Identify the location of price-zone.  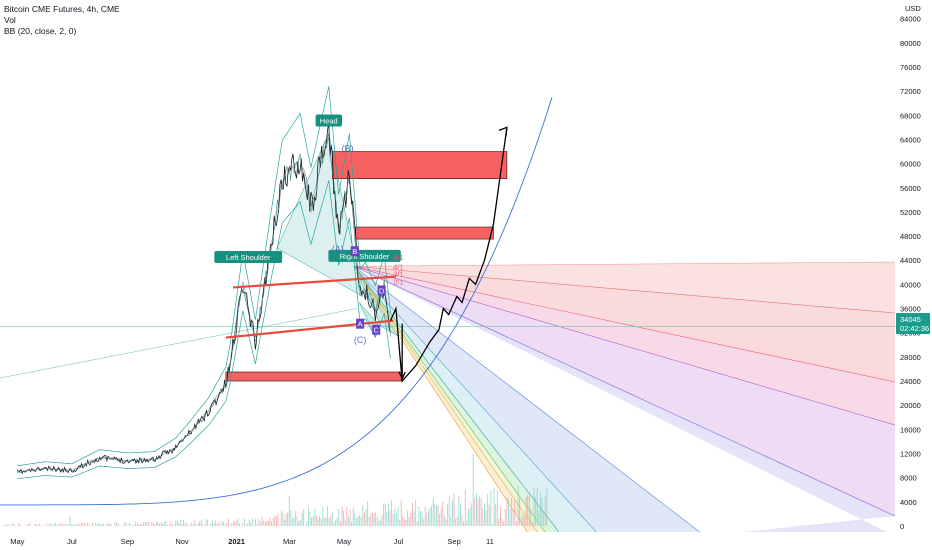
(420, 165).